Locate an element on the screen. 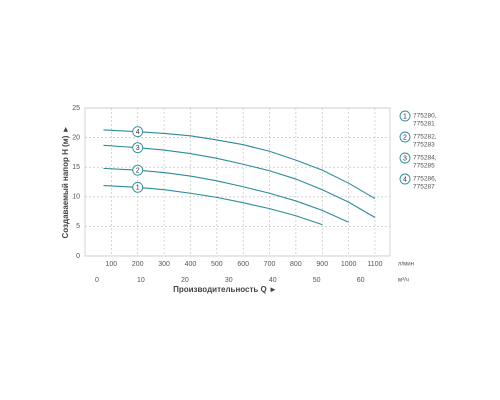  legend-text: 775285 is located at coordinates (424, 166).